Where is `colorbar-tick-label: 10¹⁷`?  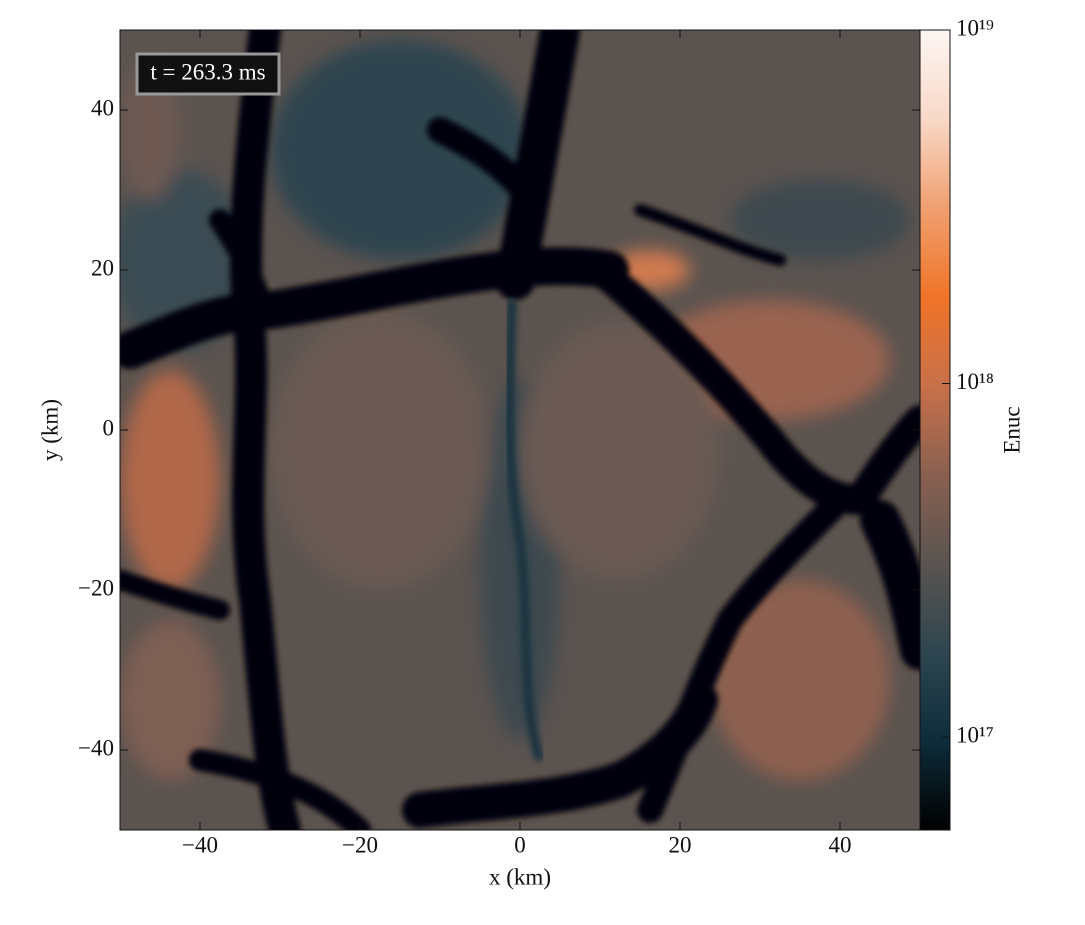 colorbar-tick-label: 10¹⁷ is located at coordinates (975, 734).